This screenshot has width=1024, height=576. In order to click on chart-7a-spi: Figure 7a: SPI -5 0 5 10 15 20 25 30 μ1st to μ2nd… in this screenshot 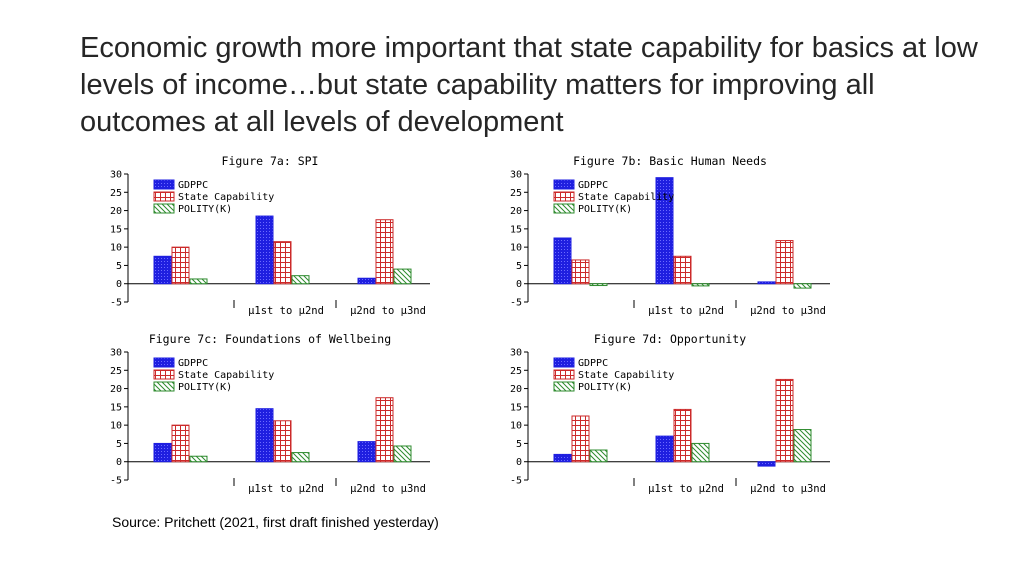, I will do `click(270, 235)`.